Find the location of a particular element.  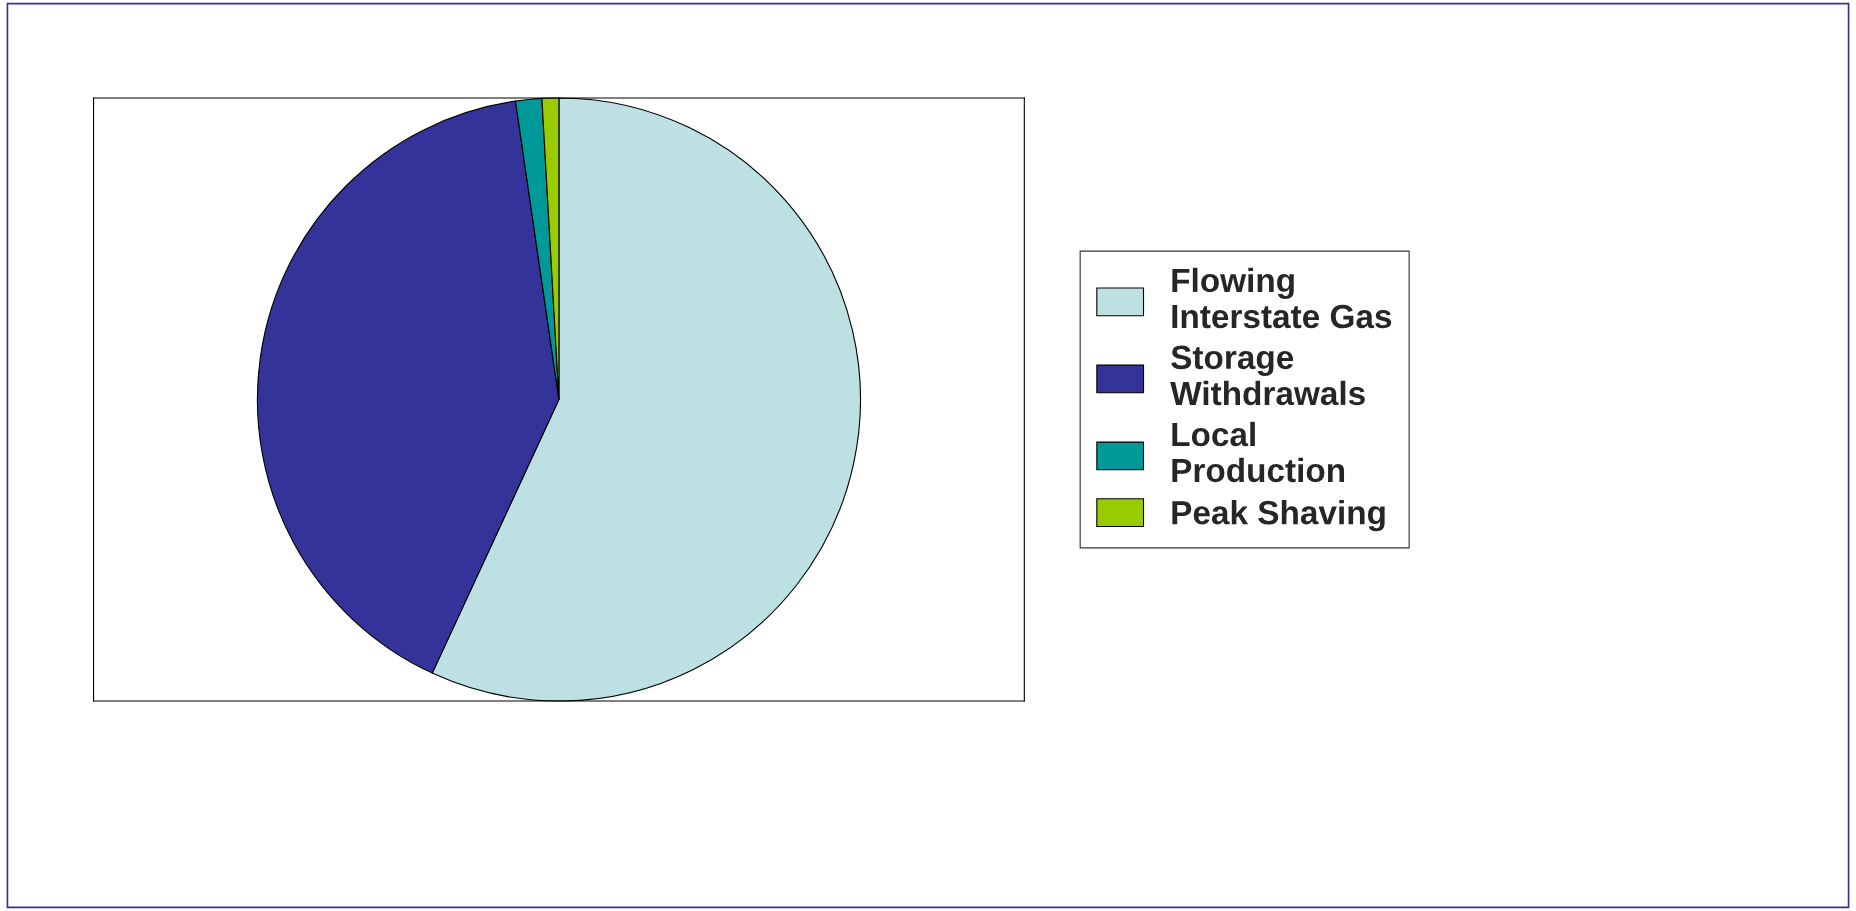

legend-label: Peak Shaving is located at coordinates (1278, 515).